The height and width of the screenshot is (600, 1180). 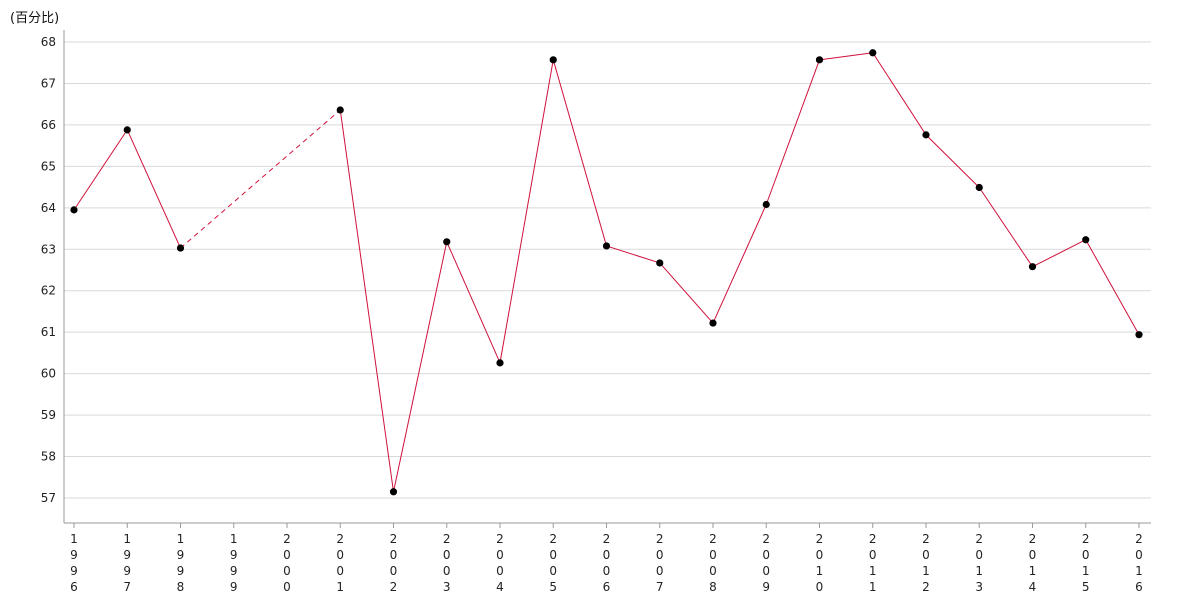 I want to click on y-tick-label: 63, so click(x=48, y=249).